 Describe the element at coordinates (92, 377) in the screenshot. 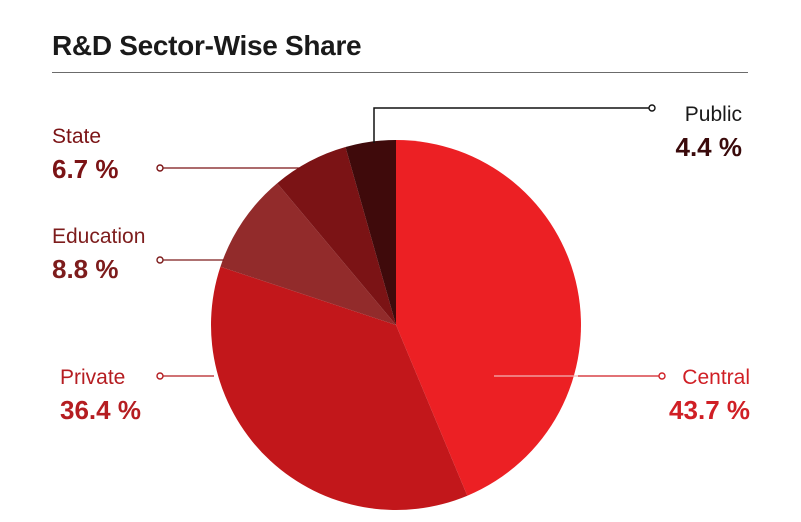

I see `slice-label-private: Private` at that location.